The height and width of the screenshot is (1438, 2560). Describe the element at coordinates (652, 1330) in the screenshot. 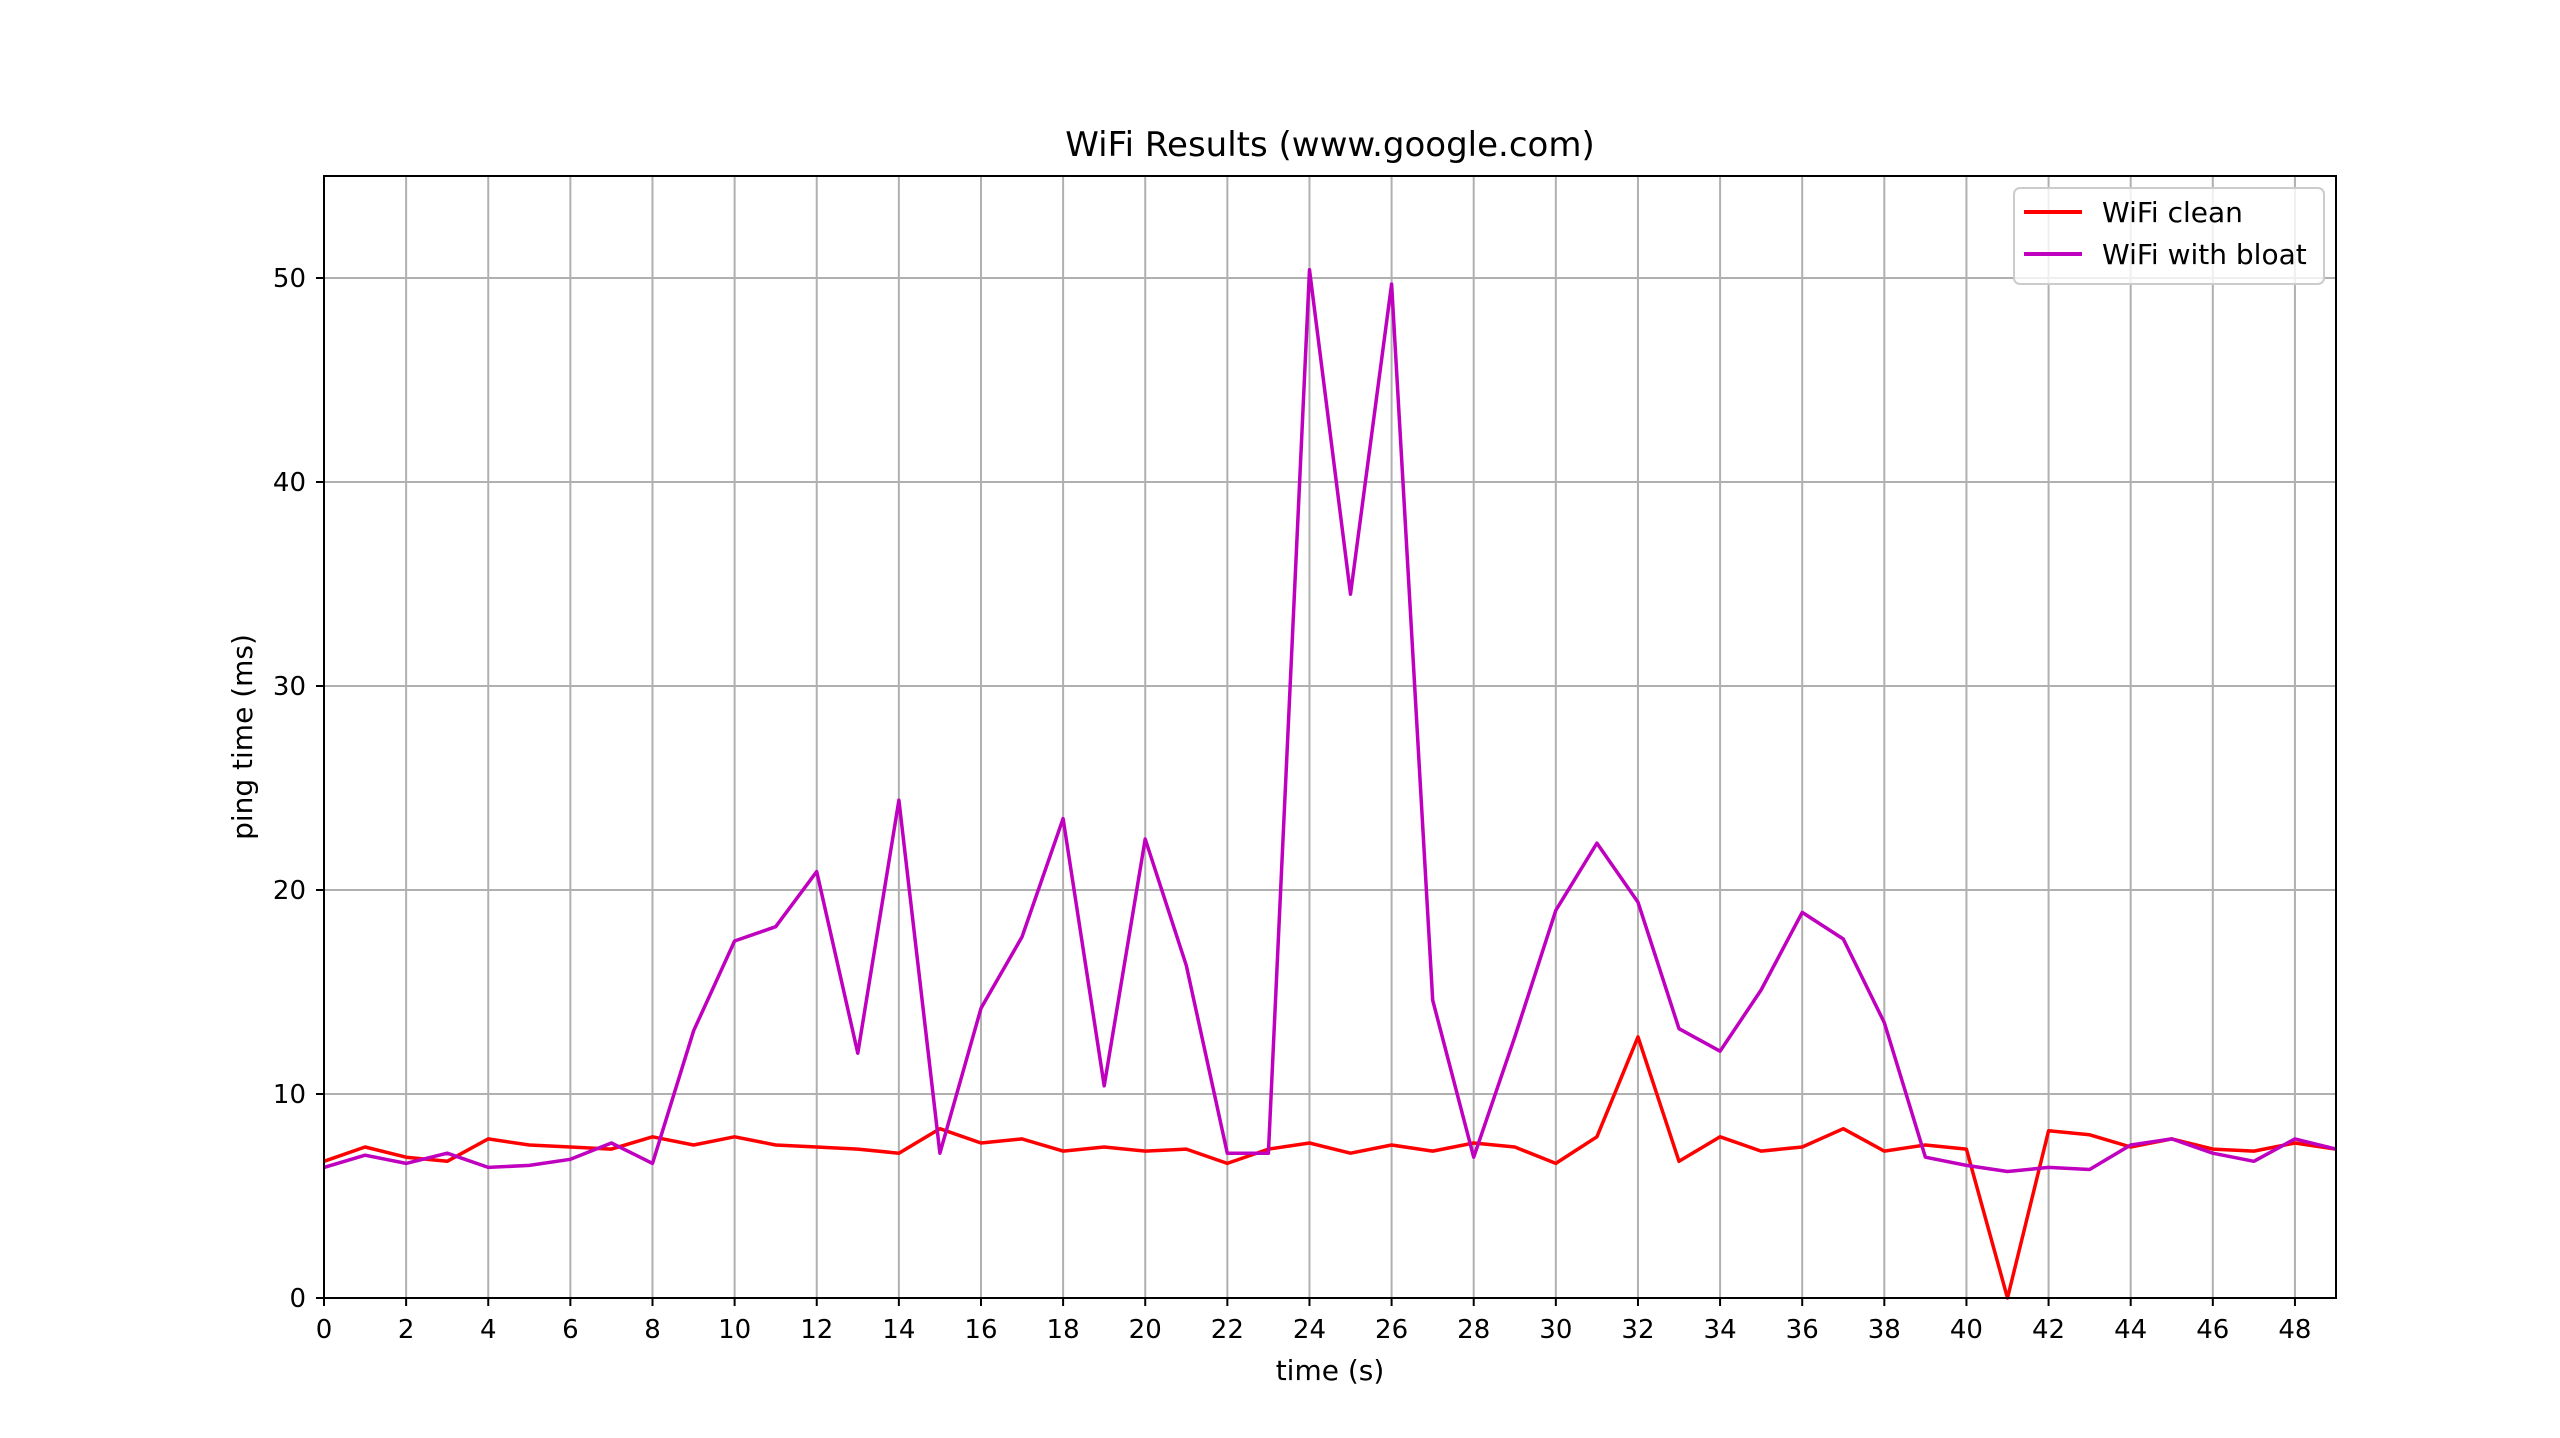

I see `x-tick-label: 8` at that location.